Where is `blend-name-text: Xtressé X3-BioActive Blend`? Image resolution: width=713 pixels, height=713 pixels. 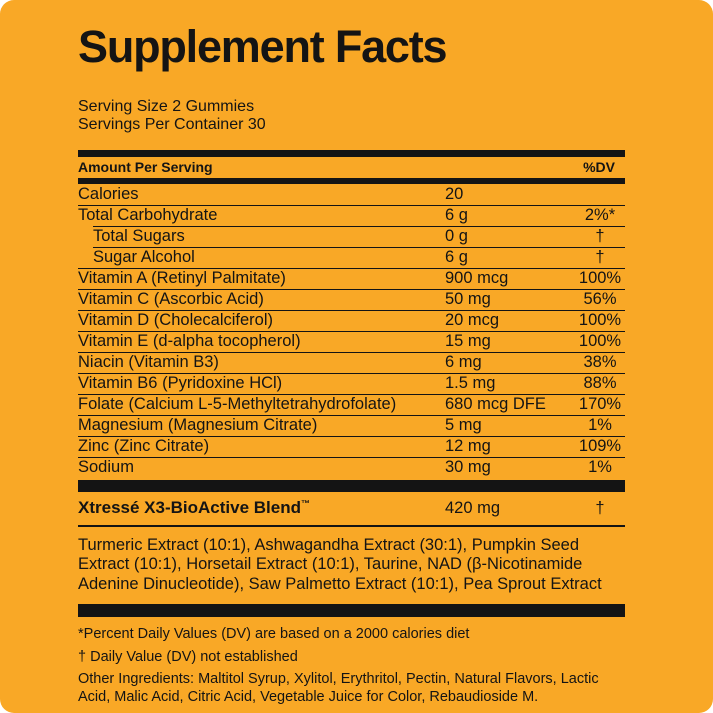 blend-name-text: Xtressé X3-BioActive Blend is located at coordinates (189, 507).